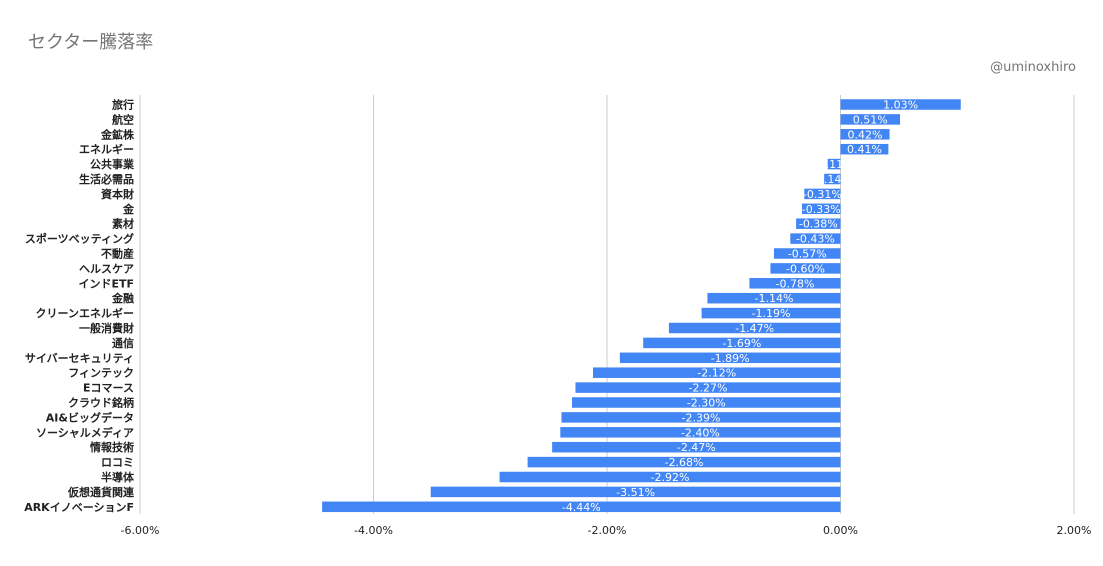  I want to click on category-label: ソーシャルメディア, so click(85, 432).